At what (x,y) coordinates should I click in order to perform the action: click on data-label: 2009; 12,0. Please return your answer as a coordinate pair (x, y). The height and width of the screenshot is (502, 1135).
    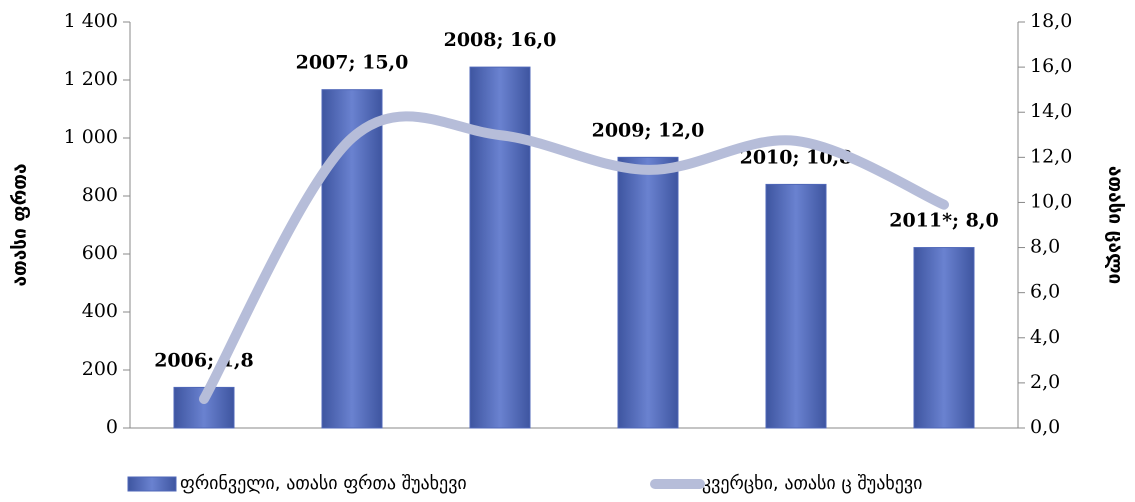
    Looking at the image, I should click on (648, 130).